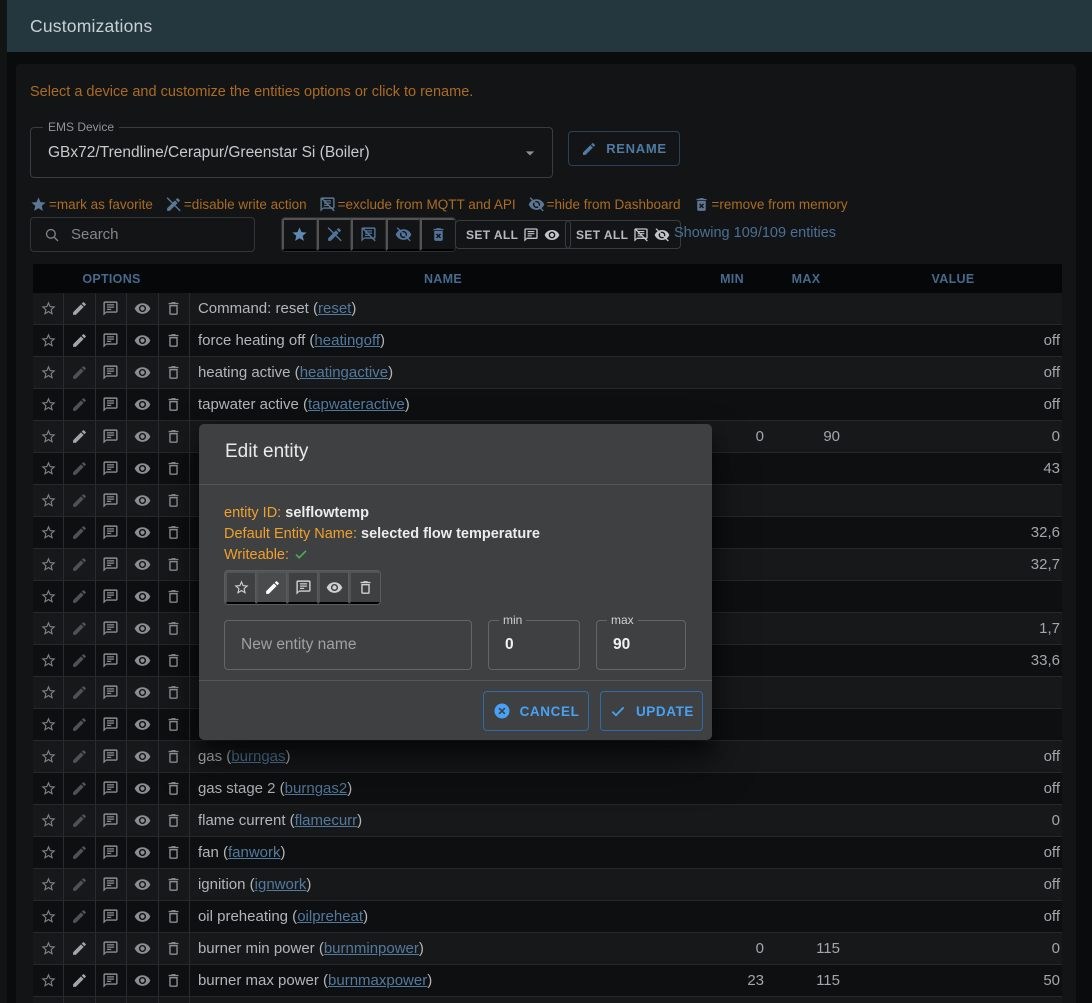  I want to click on new-entity-name-input, so click(348, 645).